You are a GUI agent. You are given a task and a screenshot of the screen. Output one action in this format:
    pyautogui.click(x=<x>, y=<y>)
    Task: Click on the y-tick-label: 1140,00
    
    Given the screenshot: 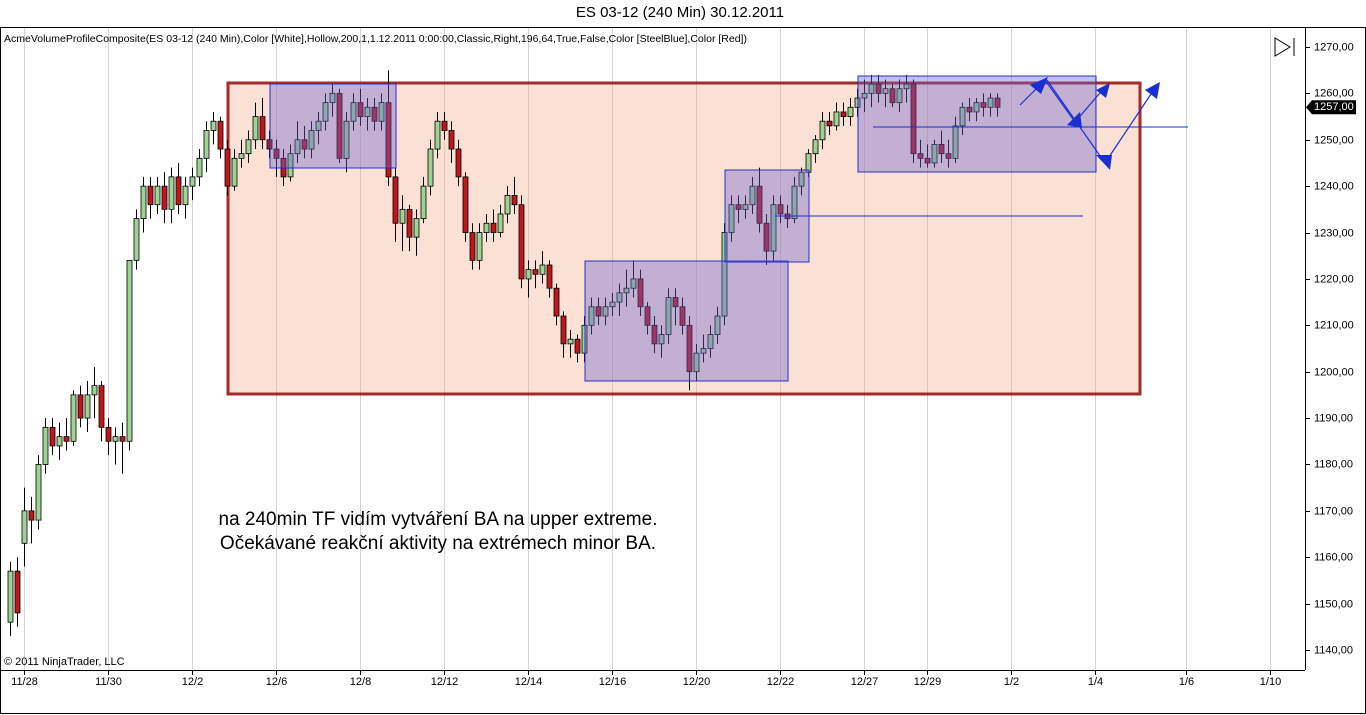 What is the action you would take?
    pyautogui.click(x=1333, y=650)
    